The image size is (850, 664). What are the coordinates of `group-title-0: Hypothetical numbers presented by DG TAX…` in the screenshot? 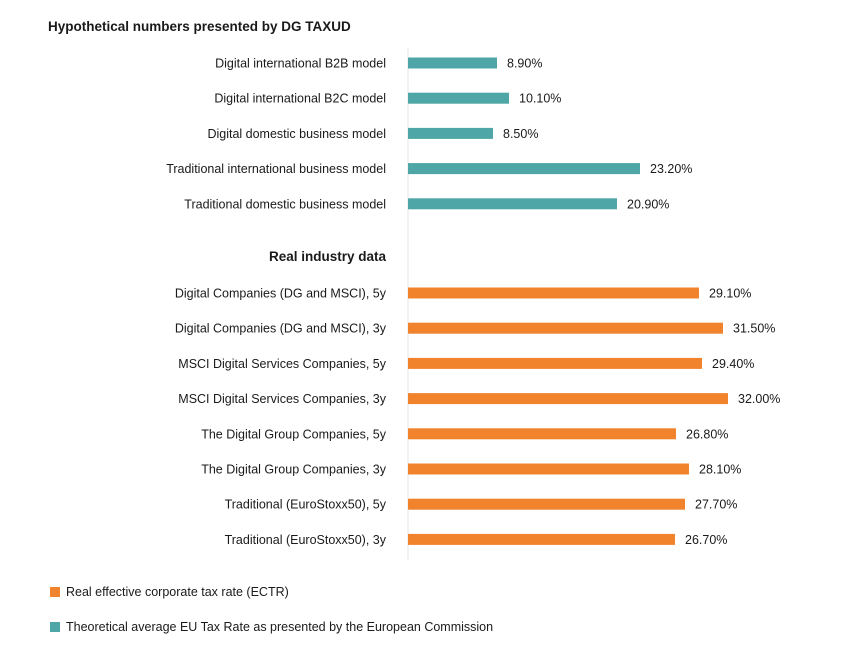 It's located at (199, 26).